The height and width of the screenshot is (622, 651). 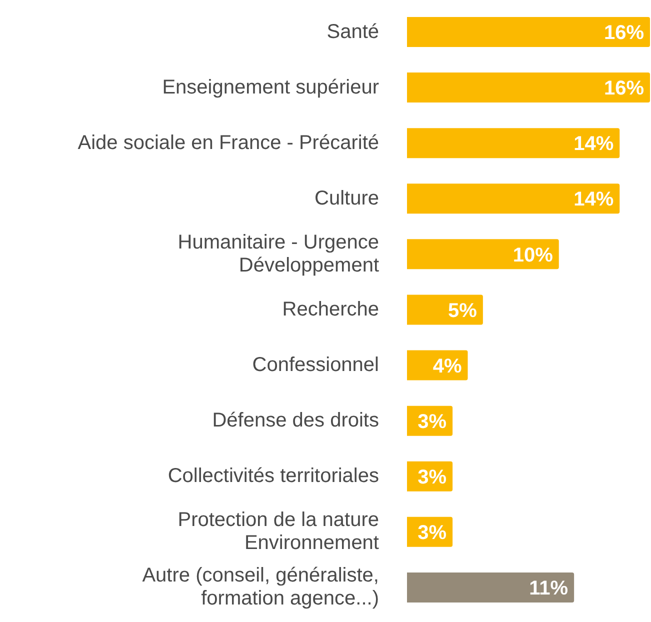 What do you see at coordinates (533, 255) in the screenshot?
I see `data-label: 10%` at bounding box center [533, 255].